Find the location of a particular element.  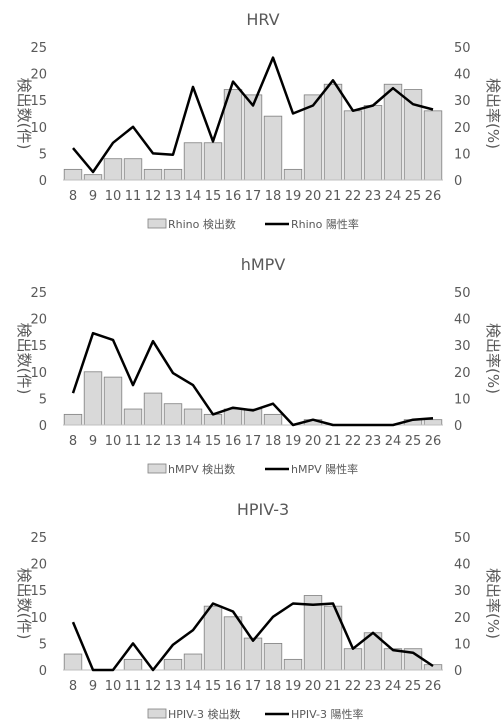

chart-title: HPIV-3 is located at coordinates (263, 509).